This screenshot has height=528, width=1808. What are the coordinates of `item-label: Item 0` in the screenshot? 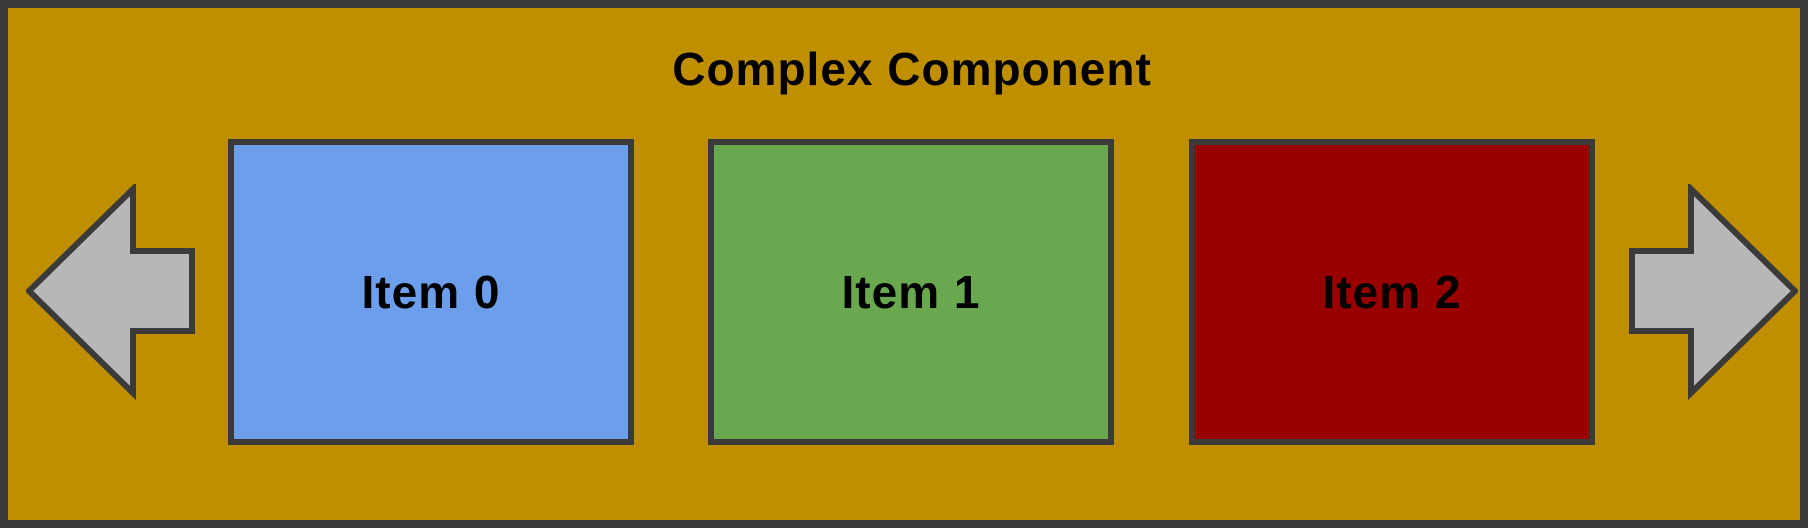 It's located at (431, 292).